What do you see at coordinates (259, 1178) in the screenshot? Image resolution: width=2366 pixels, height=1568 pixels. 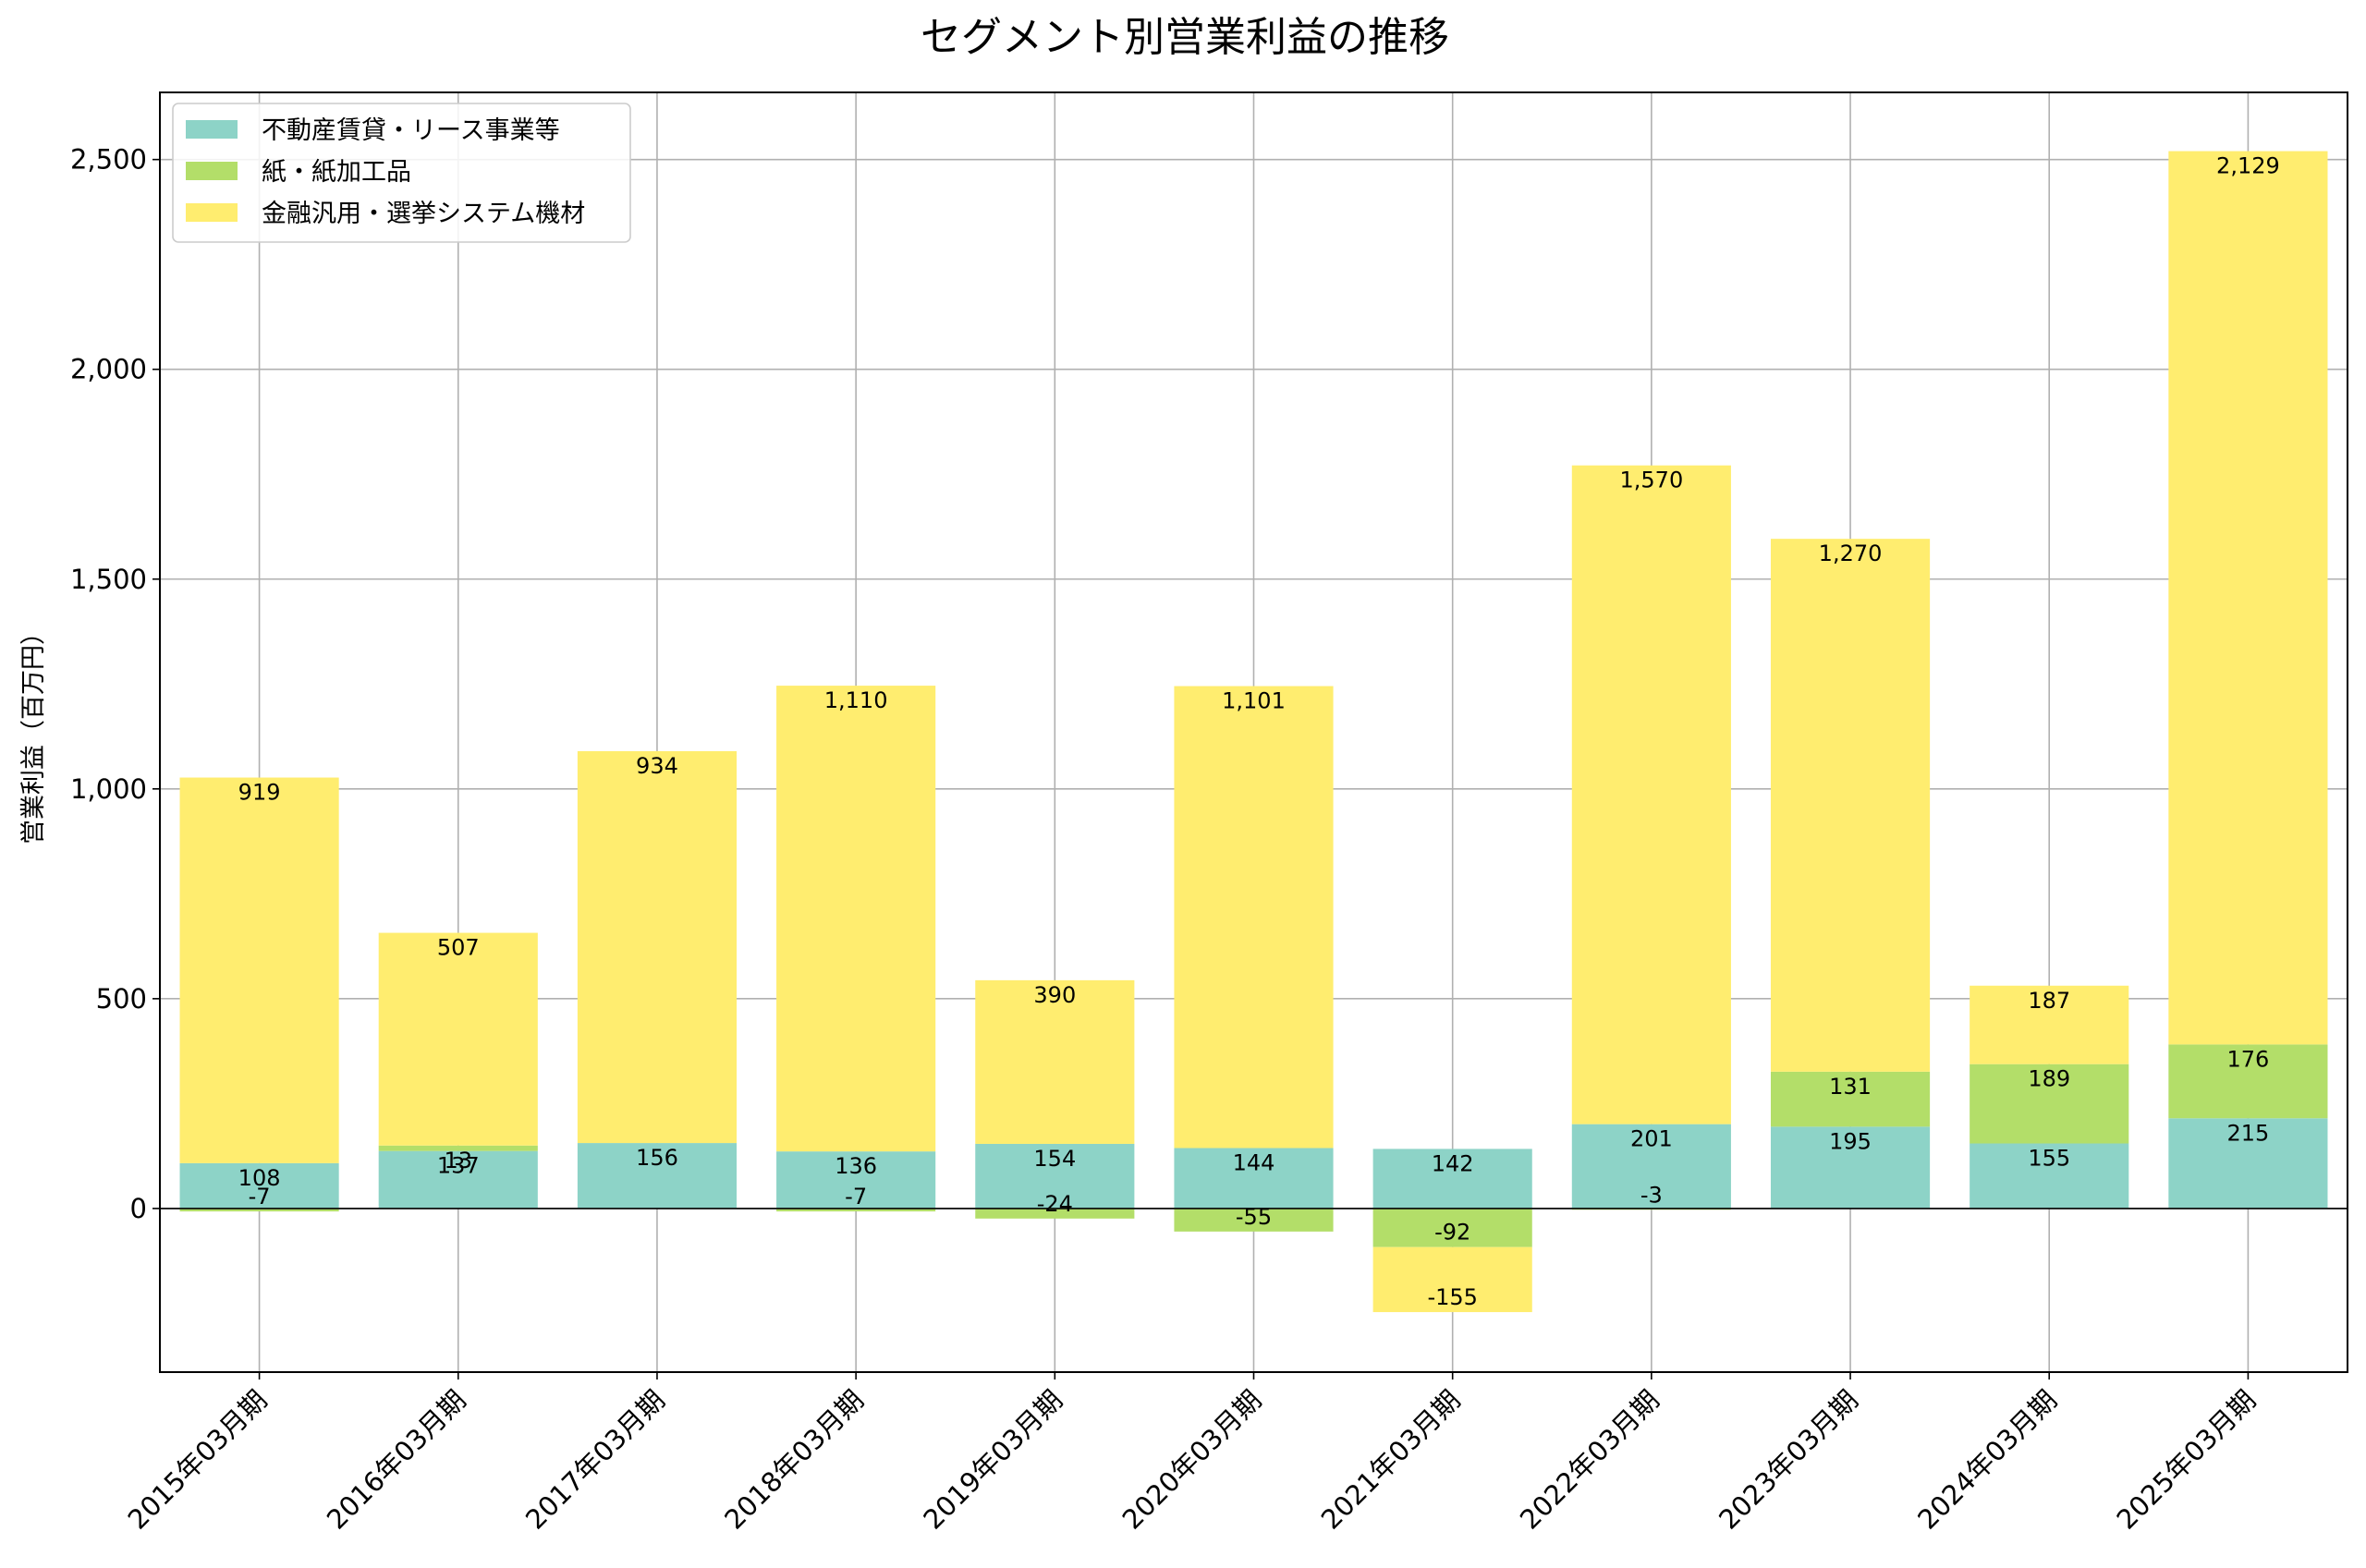 I see `data-label: 108` at bounding box center [259, 1178].